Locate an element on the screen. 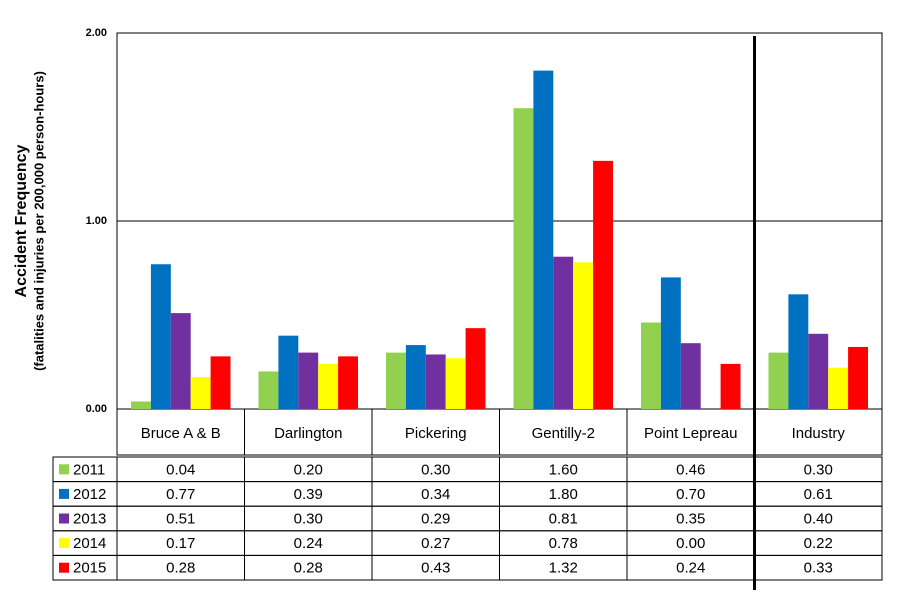 The width and height of the screenshot is (900, 616). y-tick-label: 0.00 is located at coordinates (96, 409).